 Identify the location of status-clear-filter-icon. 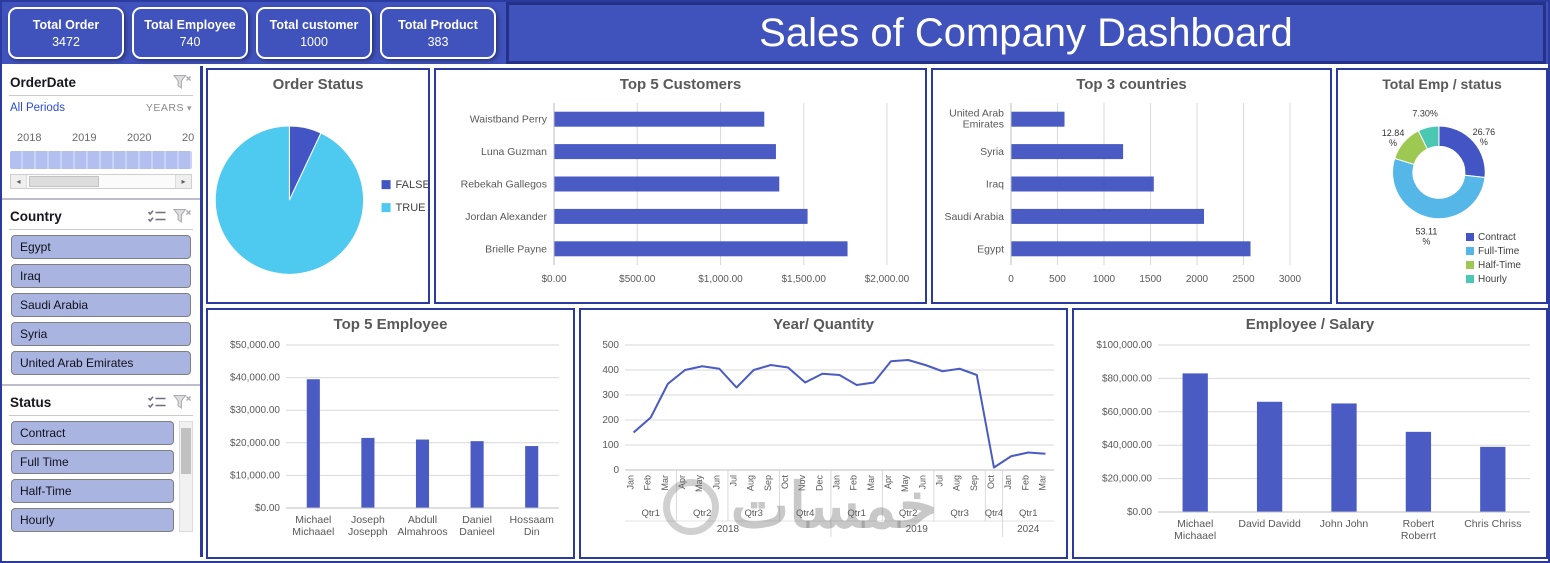
(182, 402).